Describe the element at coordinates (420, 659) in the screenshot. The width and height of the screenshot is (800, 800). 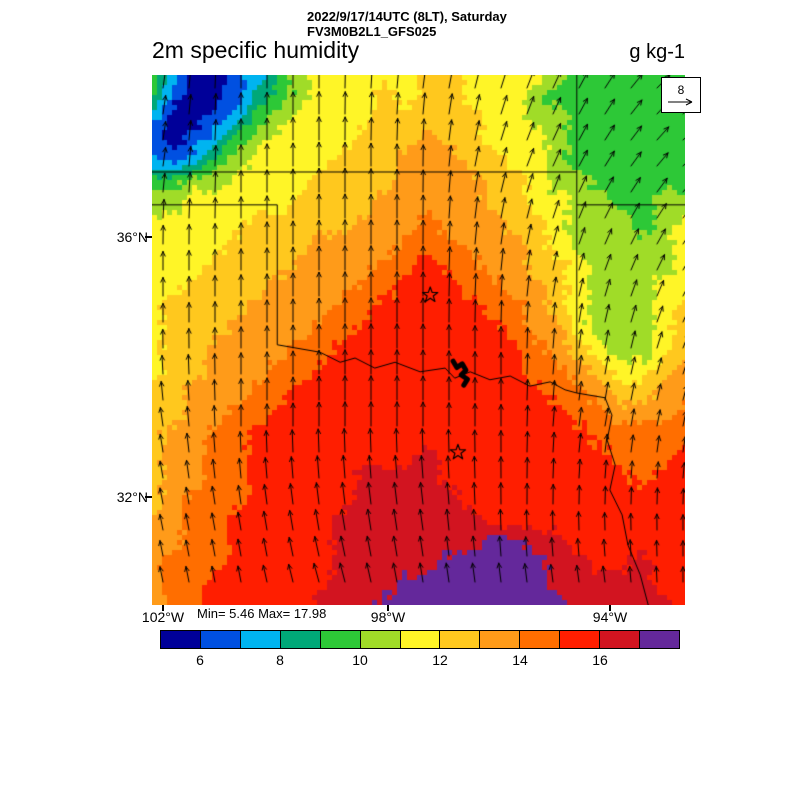
I see `colorbar-ticks: 6 8 10 12 14 16` at that location.